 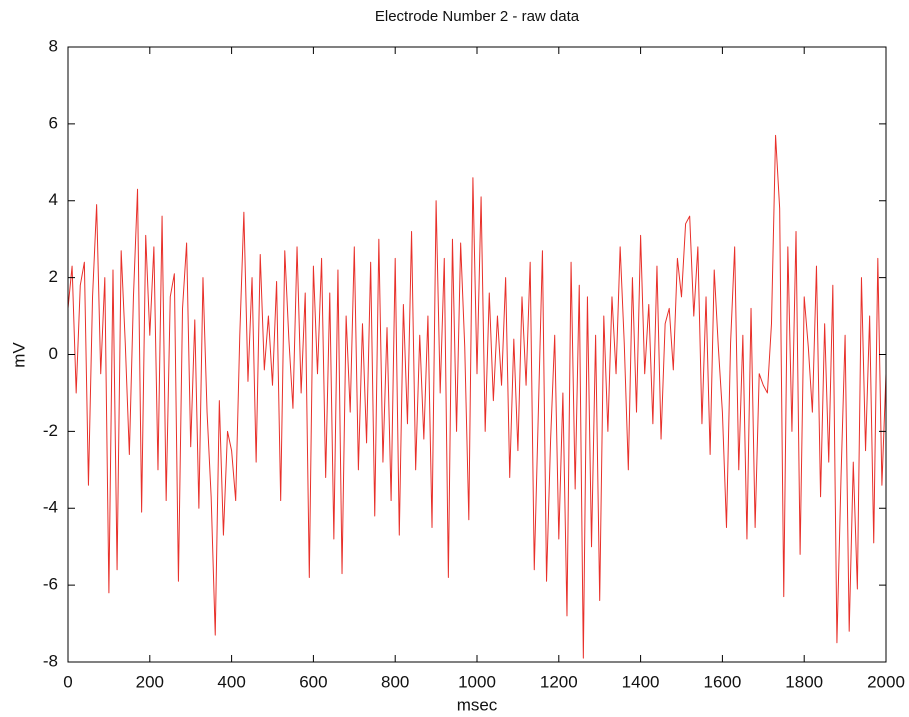 What do you see at coordinates (641, 681) in the screenshot?
I see `x-tick-label: 1400` at bounding box center [641, 681].